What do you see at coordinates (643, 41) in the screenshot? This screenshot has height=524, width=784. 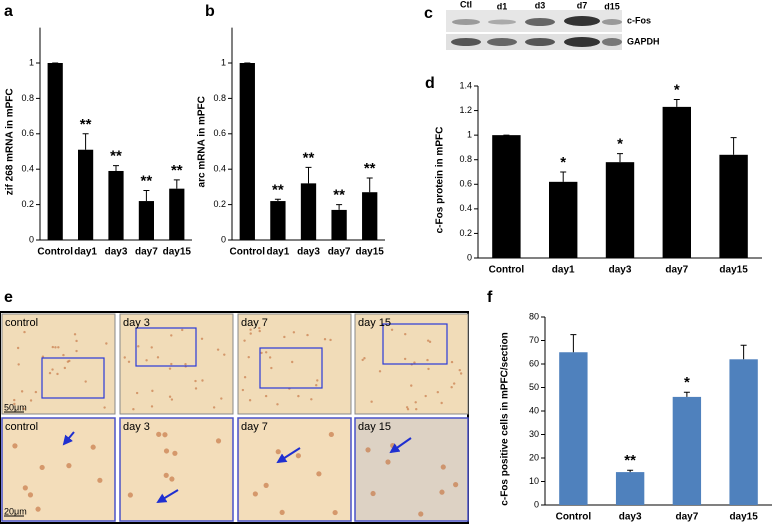 I see `row-label: GAPDH` at bounding box center [643, 41].